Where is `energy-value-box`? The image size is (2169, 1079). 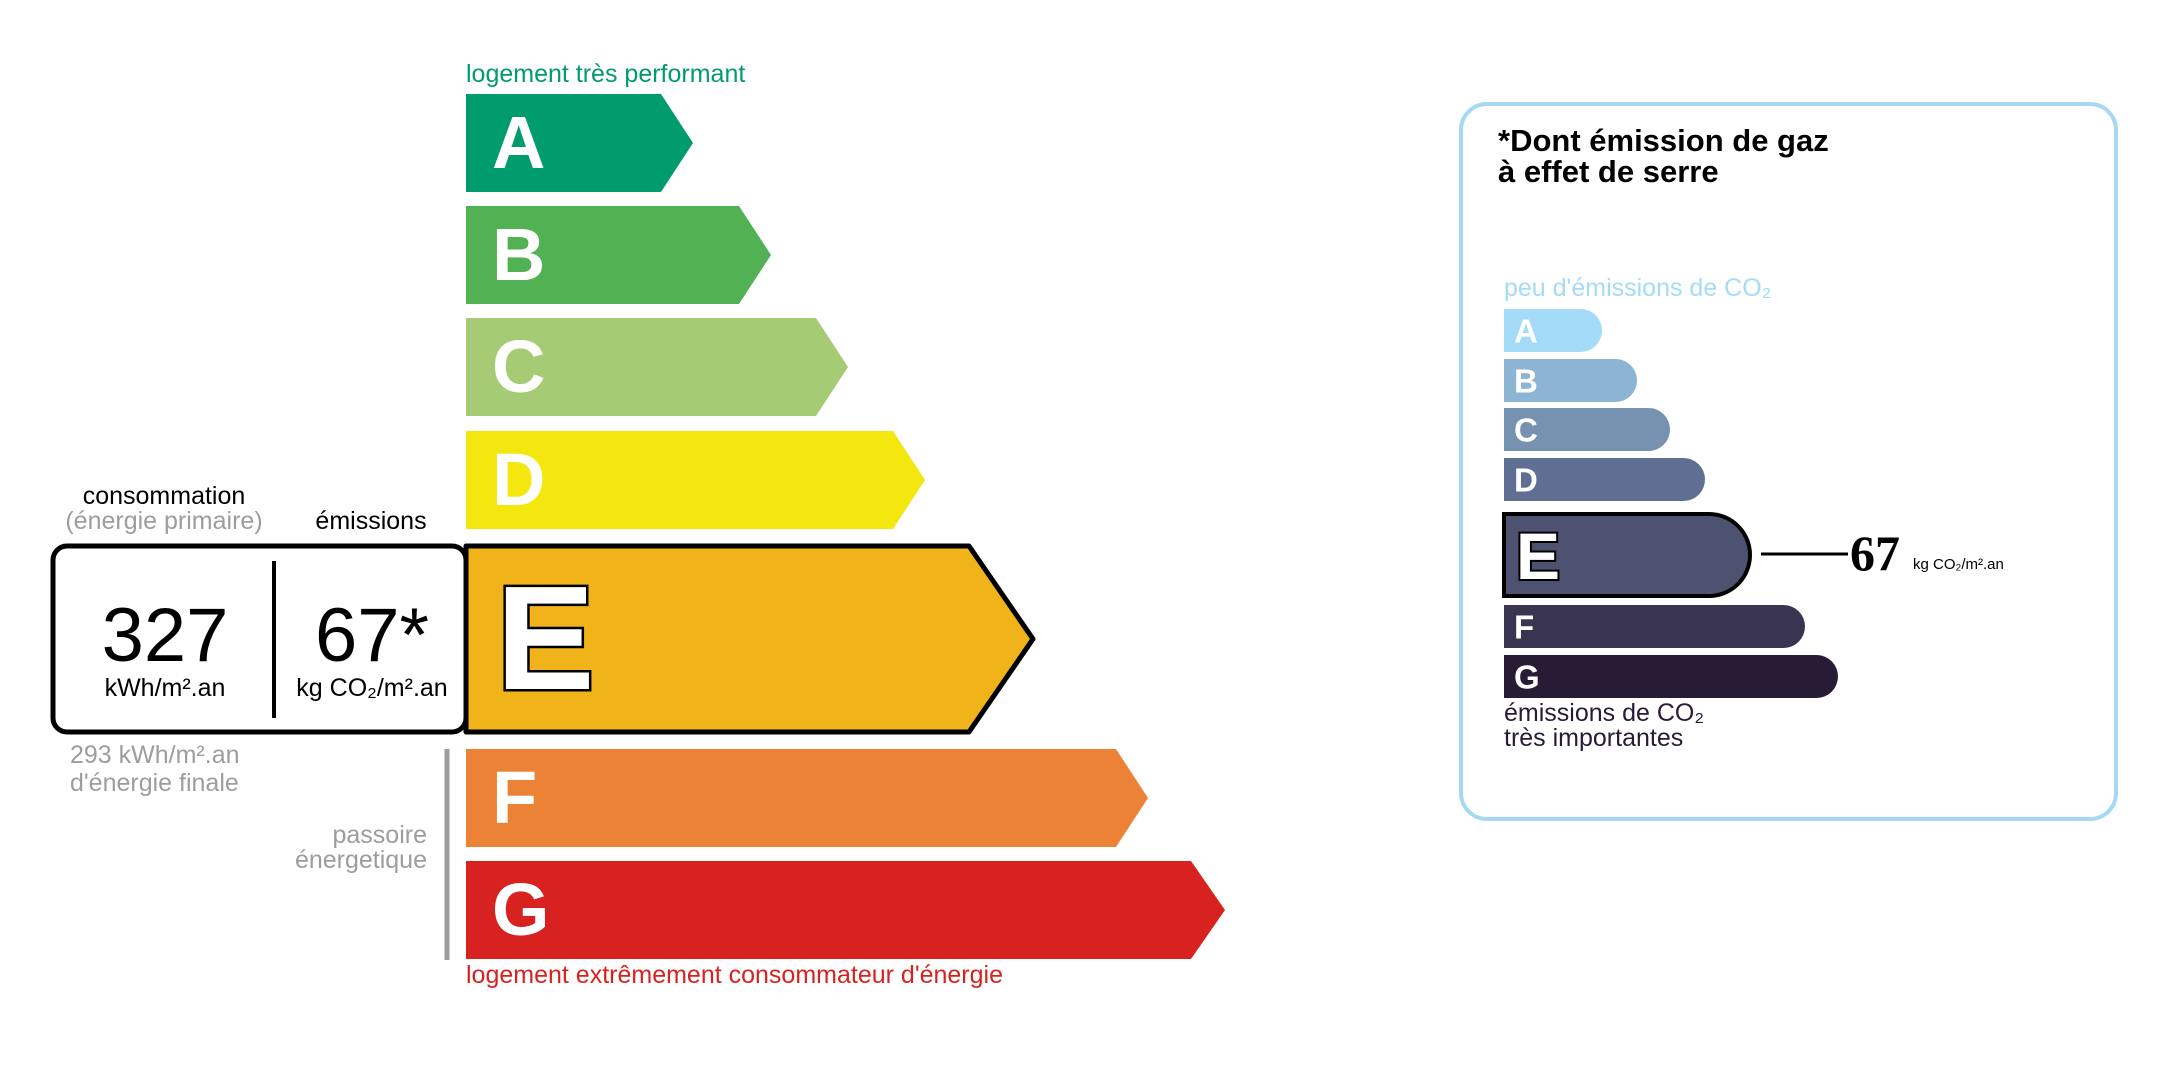
energy-value-box is located at coordinates (259, 639).